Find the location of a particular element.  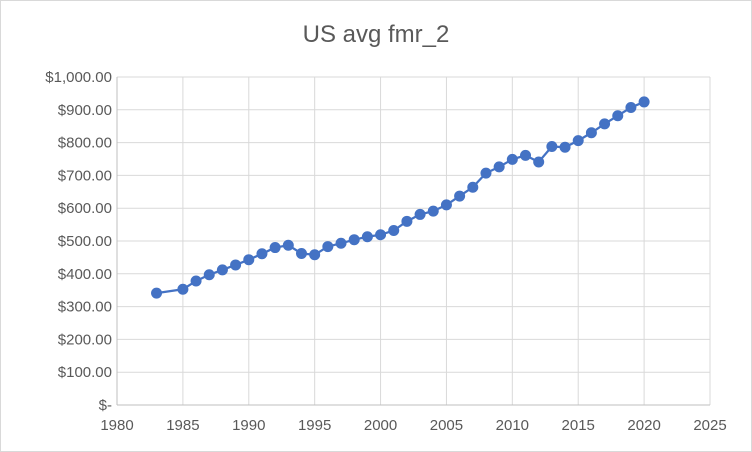

y-tick-label: $500.00 is located at coordinates (85, 241).